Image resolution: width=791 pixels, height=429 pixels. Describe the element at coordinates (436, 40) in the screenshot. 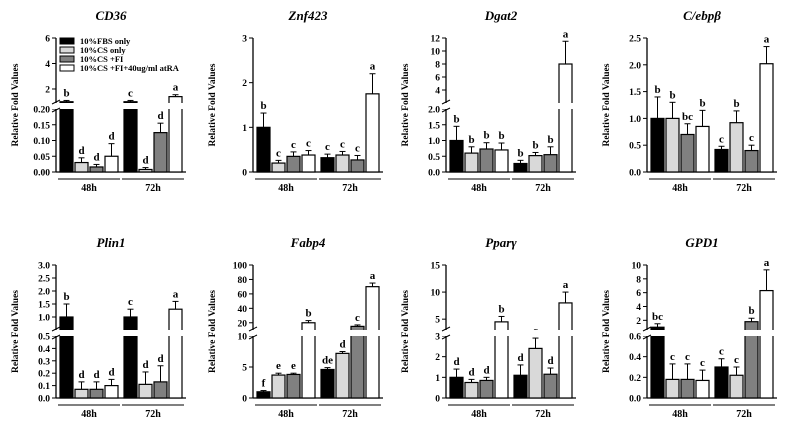

I see `y-tick-label: 12` at that location.